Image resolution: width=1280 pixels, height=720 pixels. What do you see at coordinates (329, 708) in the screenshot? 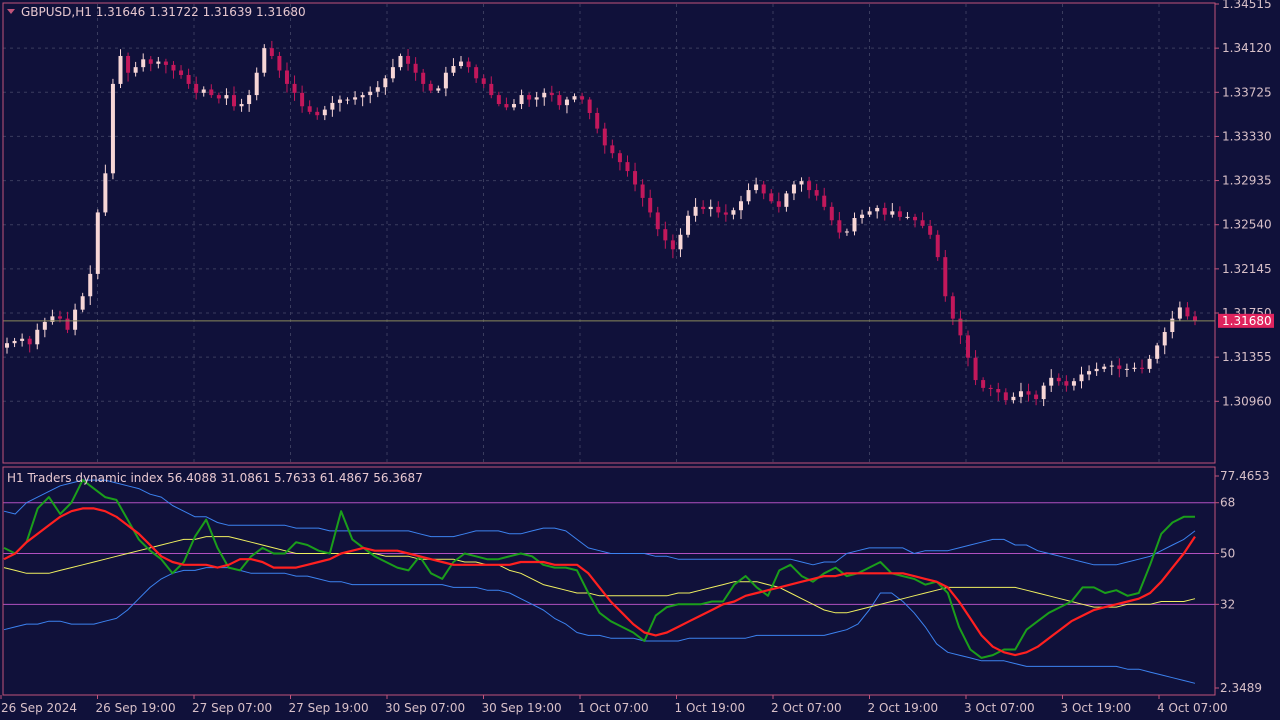
I see `time-tick-label: 27 Sep 19:00` at bounding box center [329, 708].